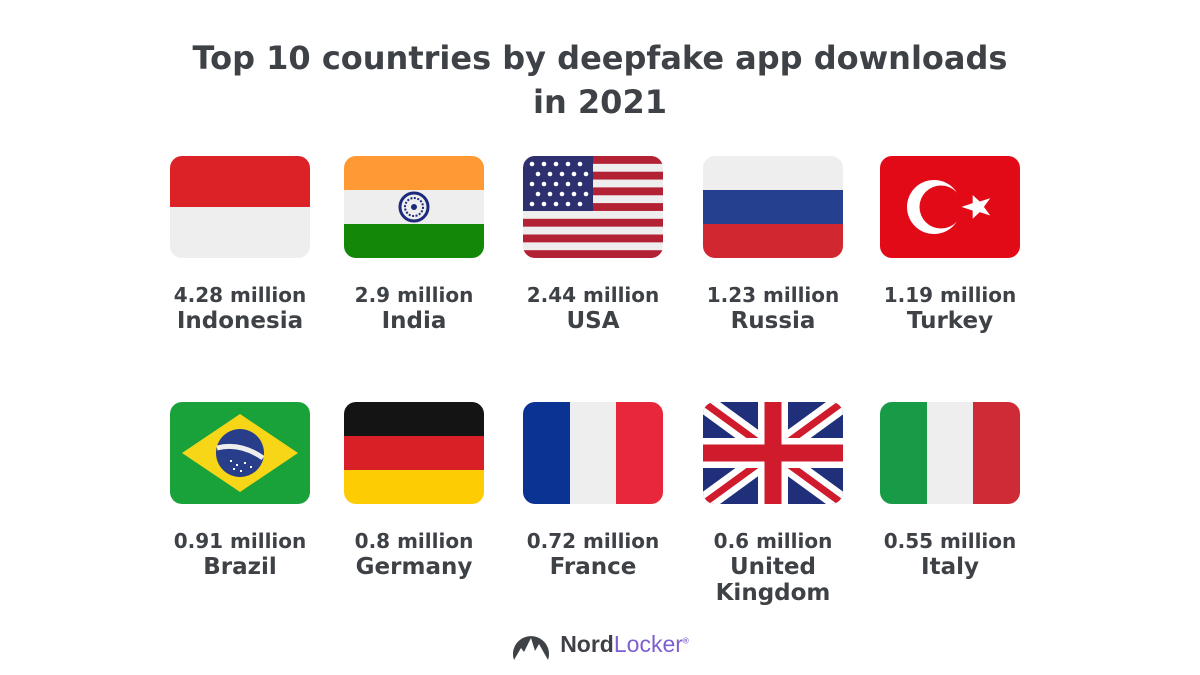  I want to click on downloads-value: 2.9 million, so click(414, 295).